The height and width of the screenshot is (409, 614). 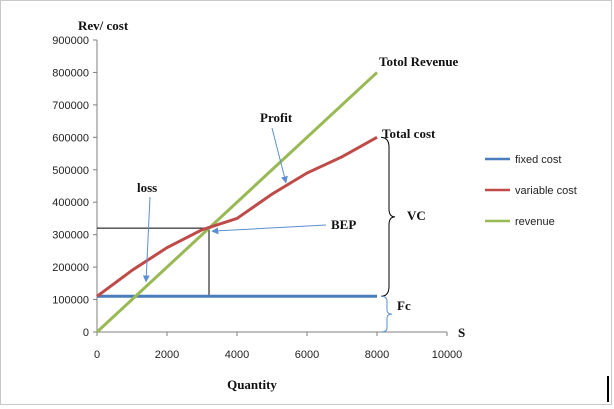 I want to click on y-tick-label: 100000, so click(x=70, y=301).